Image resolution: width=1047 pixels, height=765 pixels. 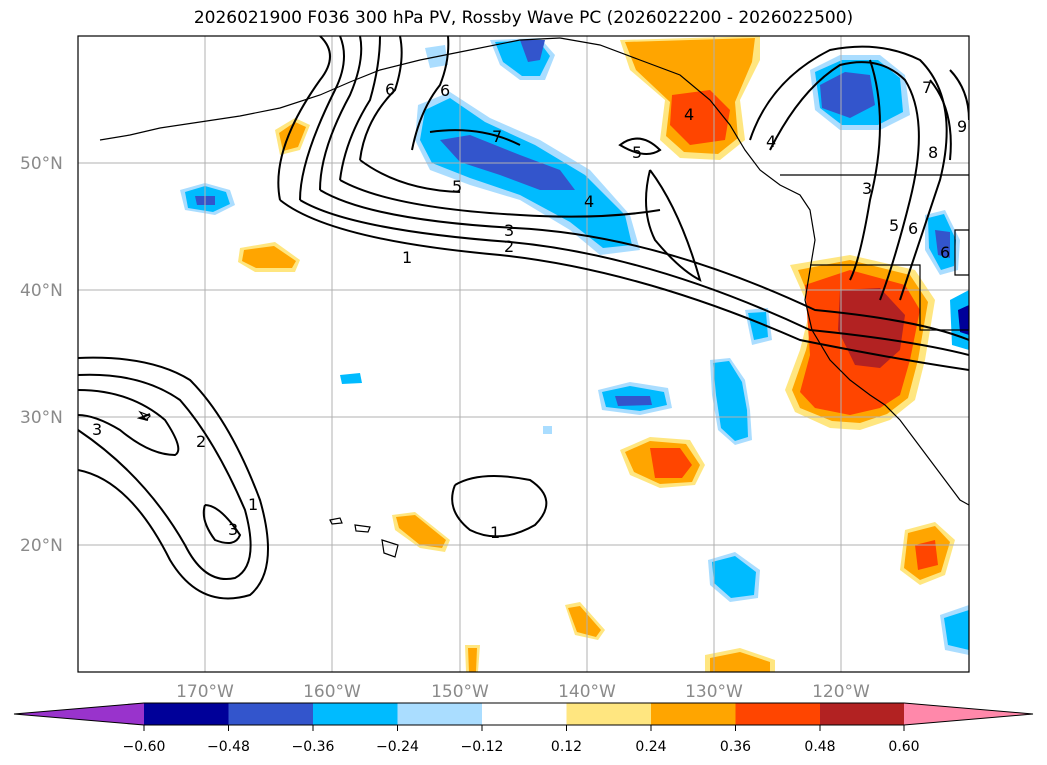 What do you see at coordinates (903, 747) in the screenshot?
I see `colorbar-tick-label: 0.60` at bounding box center [903, 747].